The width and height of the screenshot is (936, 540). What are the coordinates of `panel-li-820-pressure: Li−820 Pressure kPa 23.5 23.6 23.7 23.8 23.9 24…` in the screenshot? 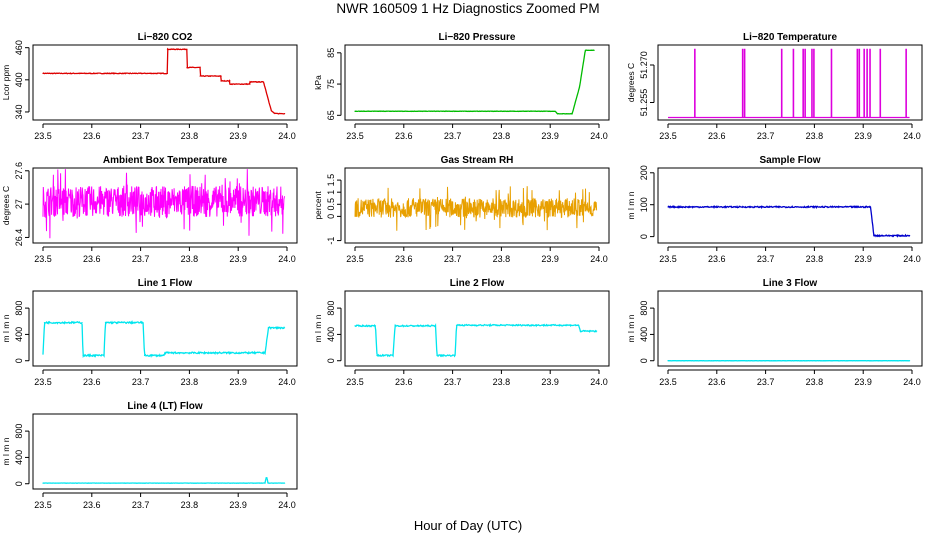 It's located at (461, 86).